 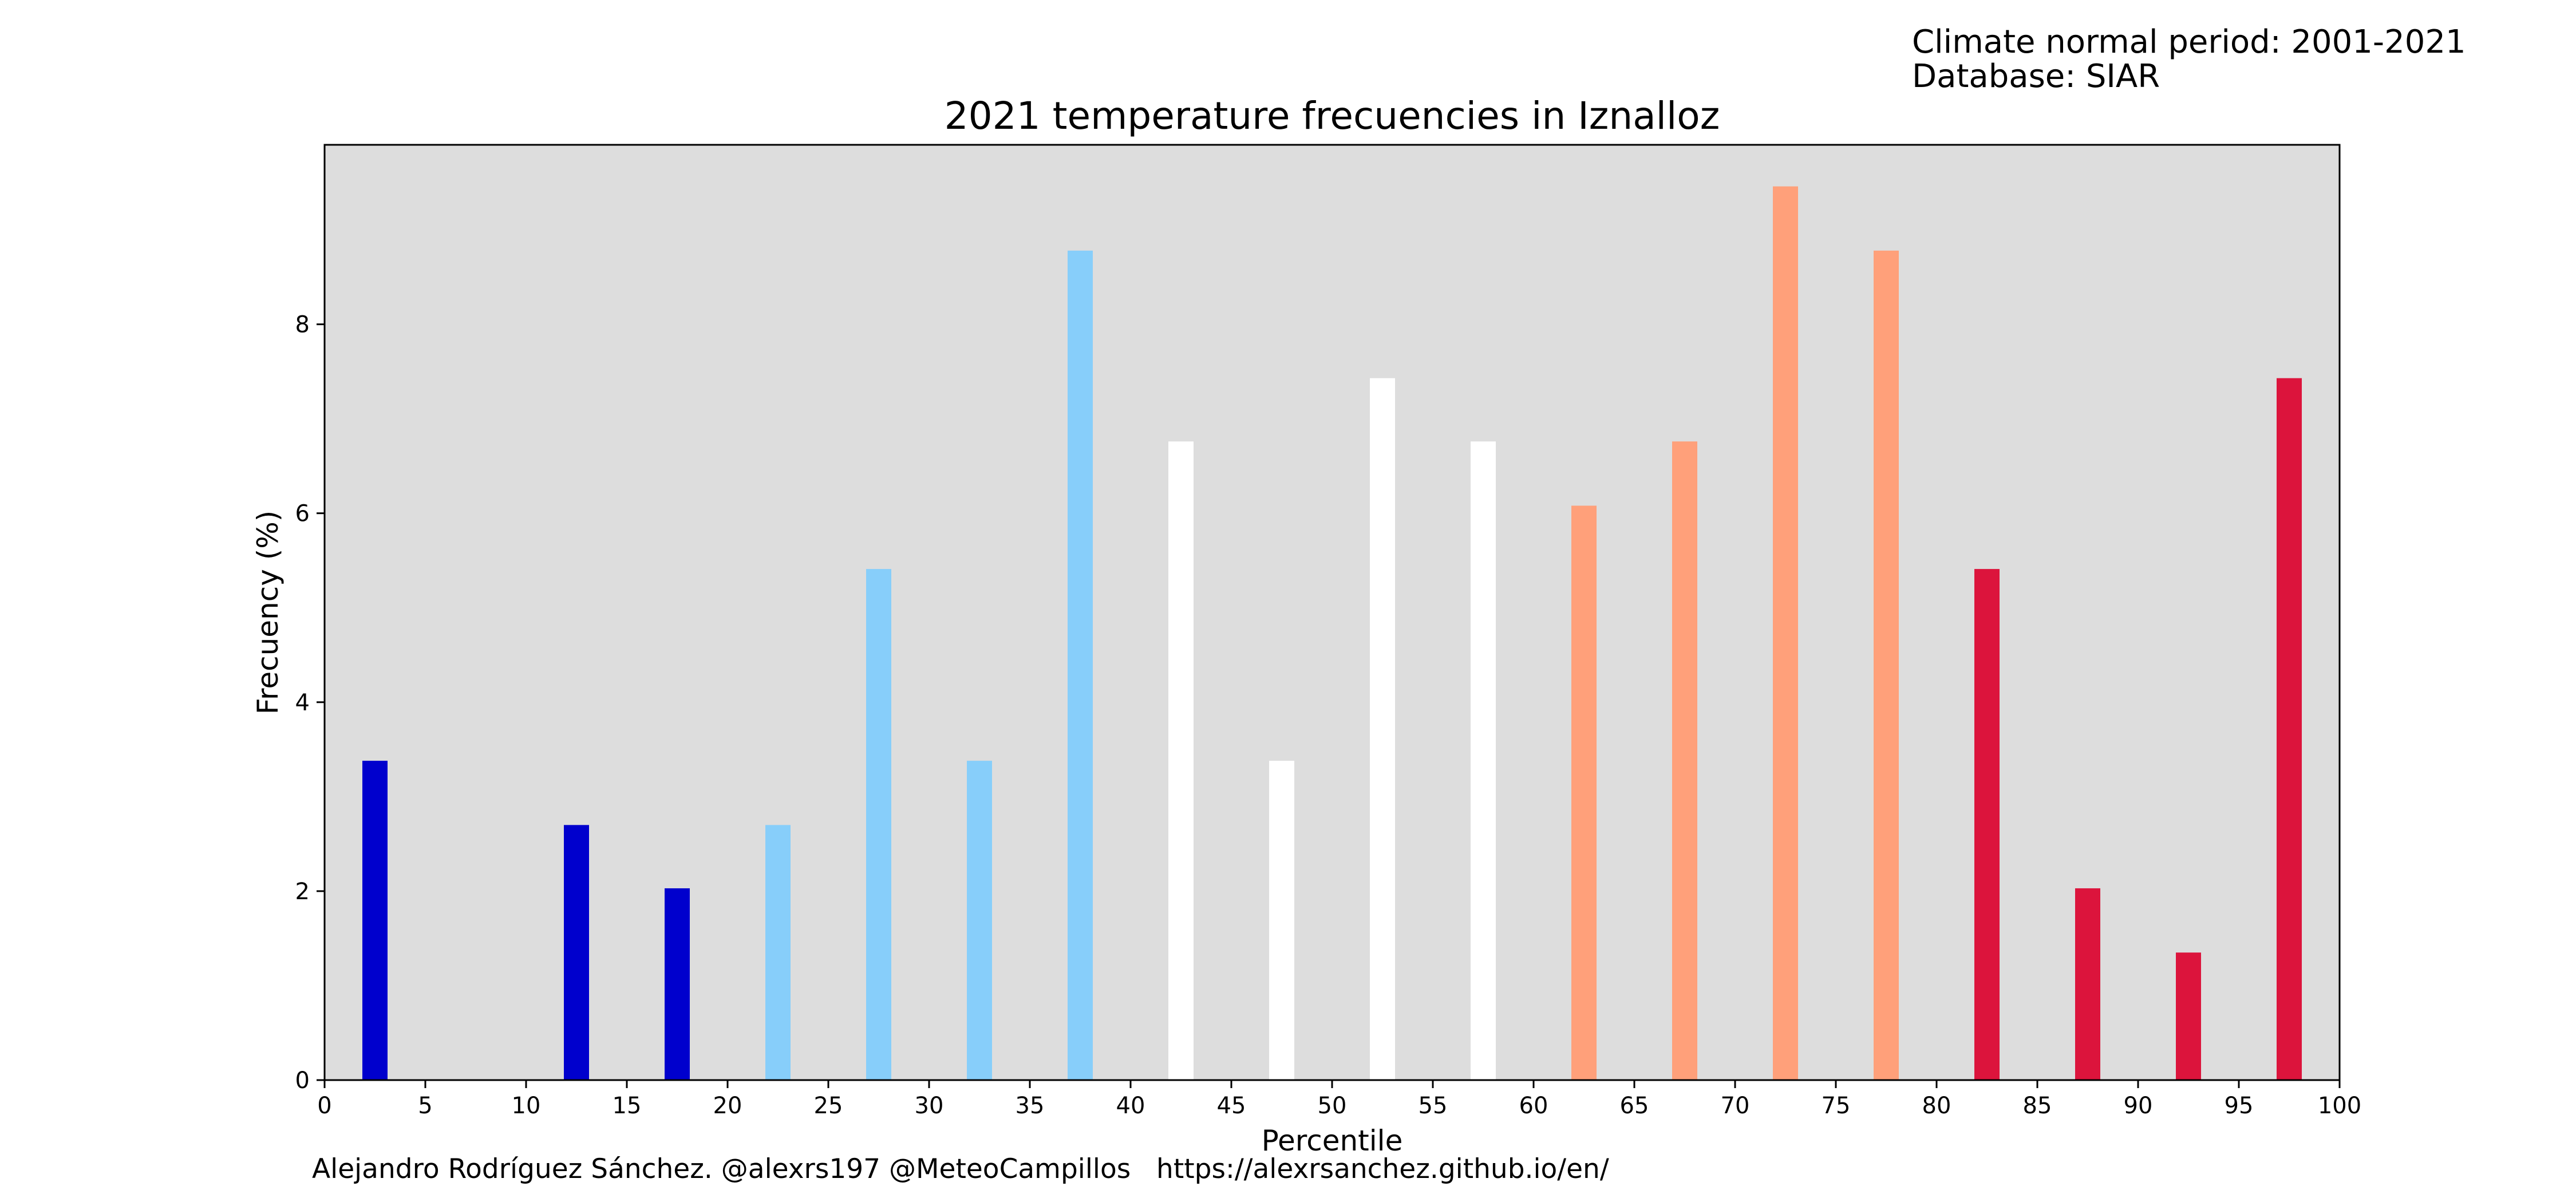 What do you see at coordinates (627, 1106) in the screenshot?
I see `x-tick-label: 15` at bounding box center [627, 1106].